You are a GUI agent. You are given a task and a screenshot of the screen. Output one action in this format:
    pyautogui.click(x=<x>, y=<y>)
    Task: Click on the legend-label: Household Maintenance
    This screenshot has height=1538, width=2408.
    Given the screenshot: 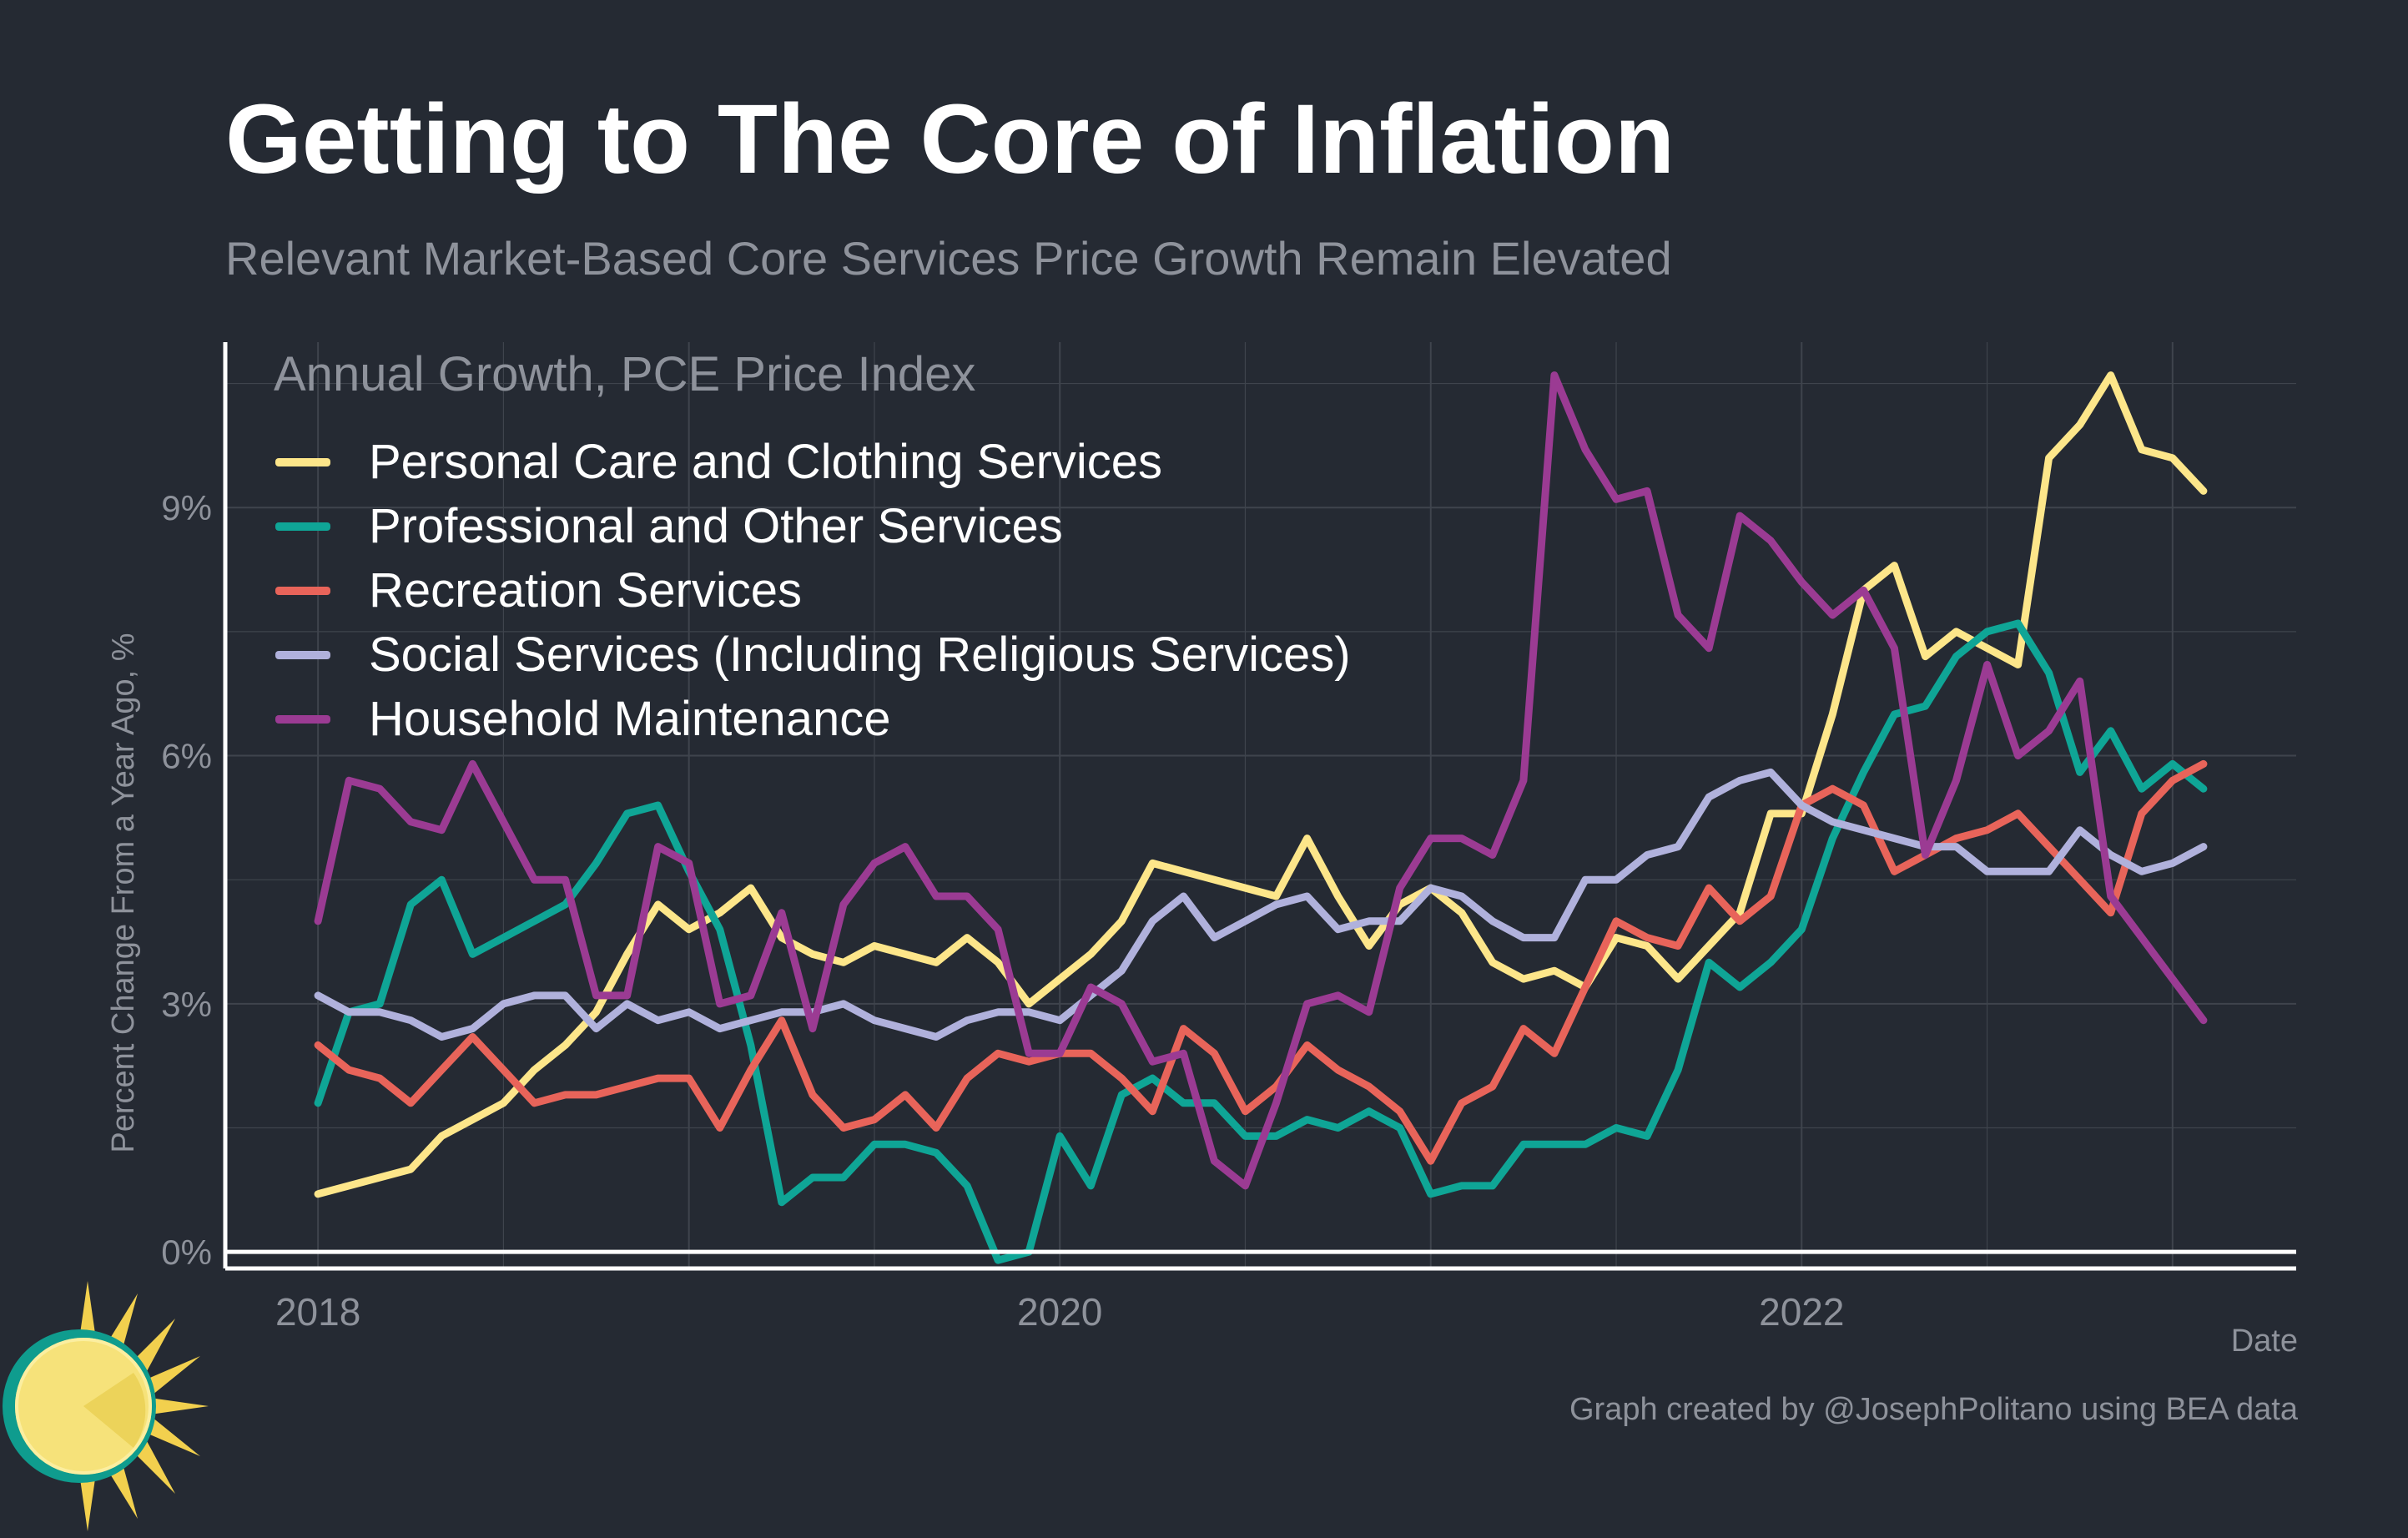 What is the action you would take?
    pyautogui.click(x=630, y=718)
    